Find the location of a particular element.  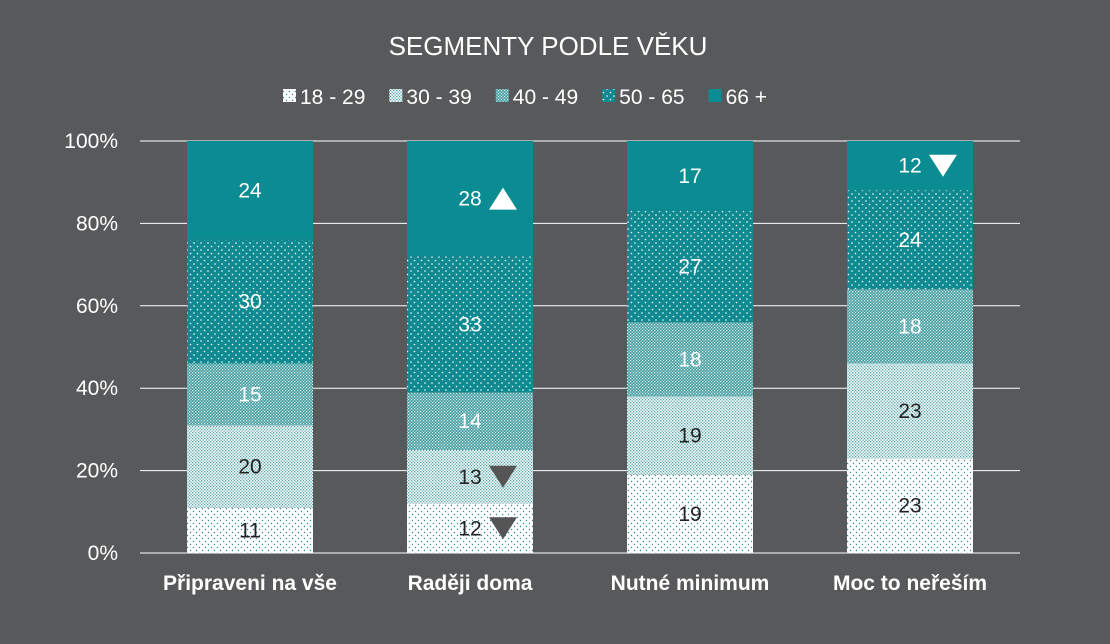

x-category-label: Nutné minimum is located at coordinates (690, 583).